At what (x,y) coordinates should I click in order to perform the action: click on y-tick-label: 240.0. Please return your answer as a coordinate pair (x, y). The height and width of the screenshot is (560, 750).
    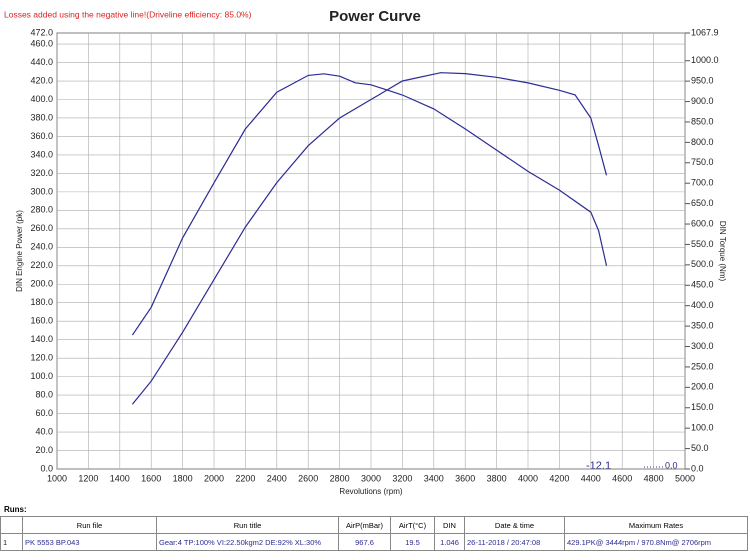
    Looking at the image, I should click on (41, 247).